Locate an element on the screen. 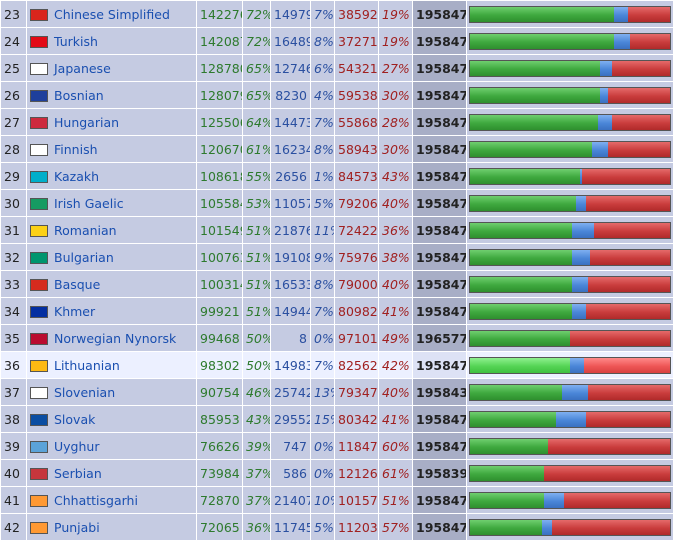 The image size is (673, 541). language-cell: Irish Gaelic is located at coordinates (112, 203).